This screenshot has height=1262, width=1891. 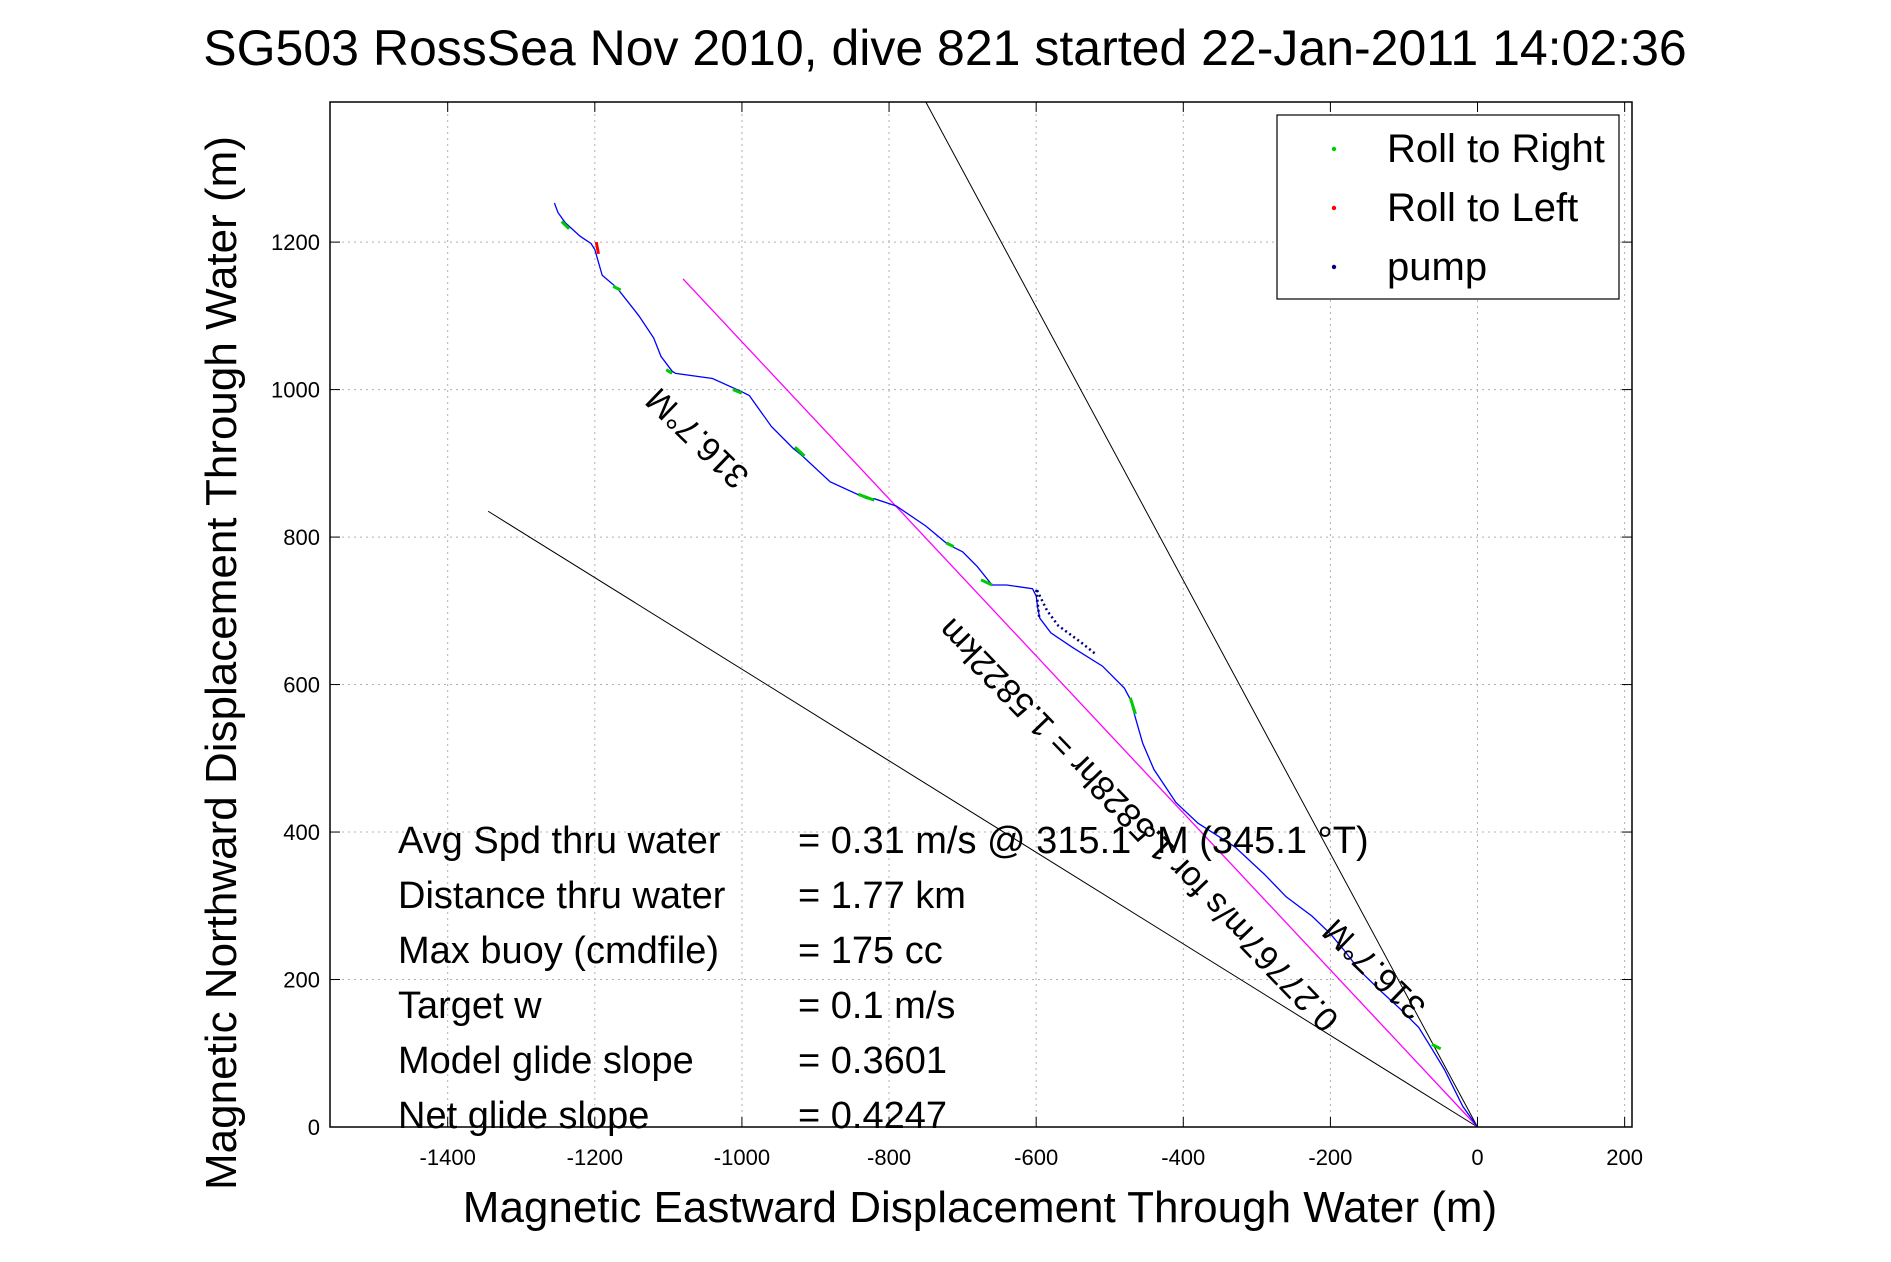 I want to click on y-tick-label: 400, so click(x=301, y=832).